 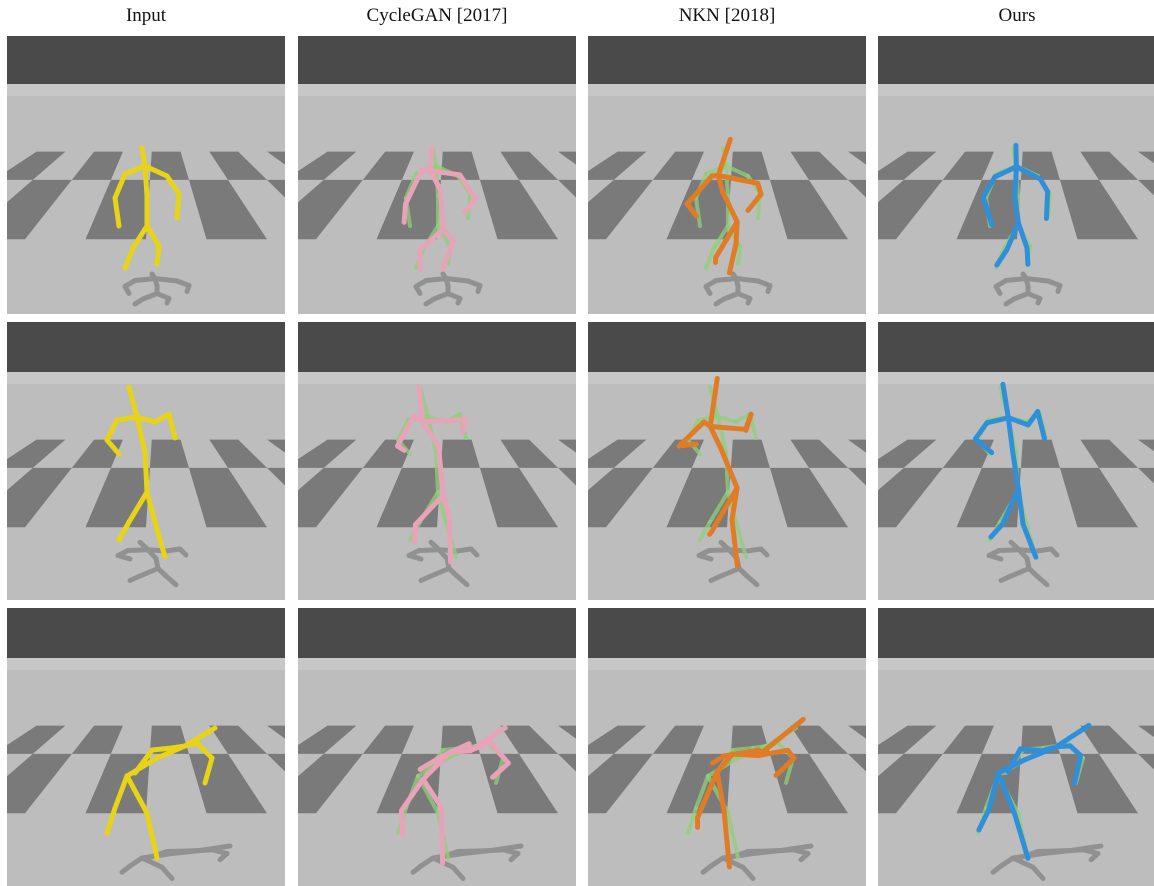 I want to click on column-title-nkn: NKN [2018], so click(x=727, y=16).